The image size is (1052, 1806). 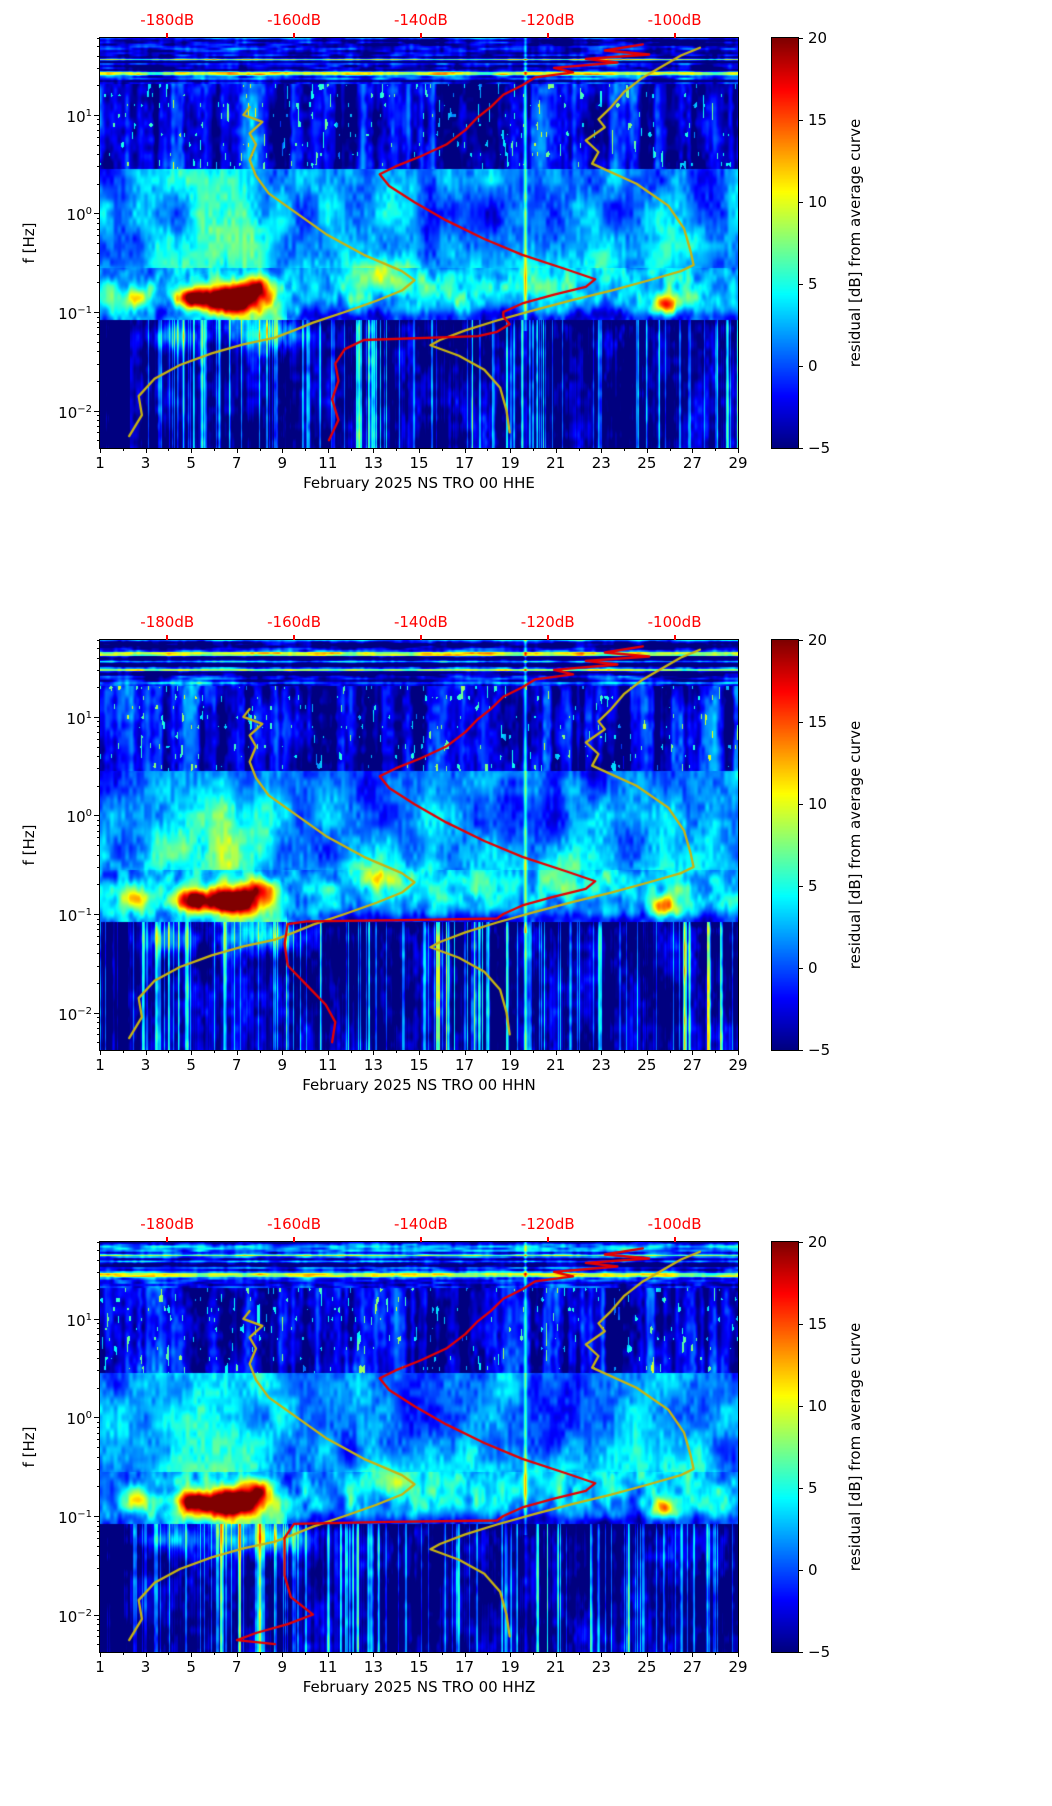 What do you see at coordinates (75, 412) in the screenshot?
I see `y-tick-label: 10⁻²` at bounding box center [75, 412].